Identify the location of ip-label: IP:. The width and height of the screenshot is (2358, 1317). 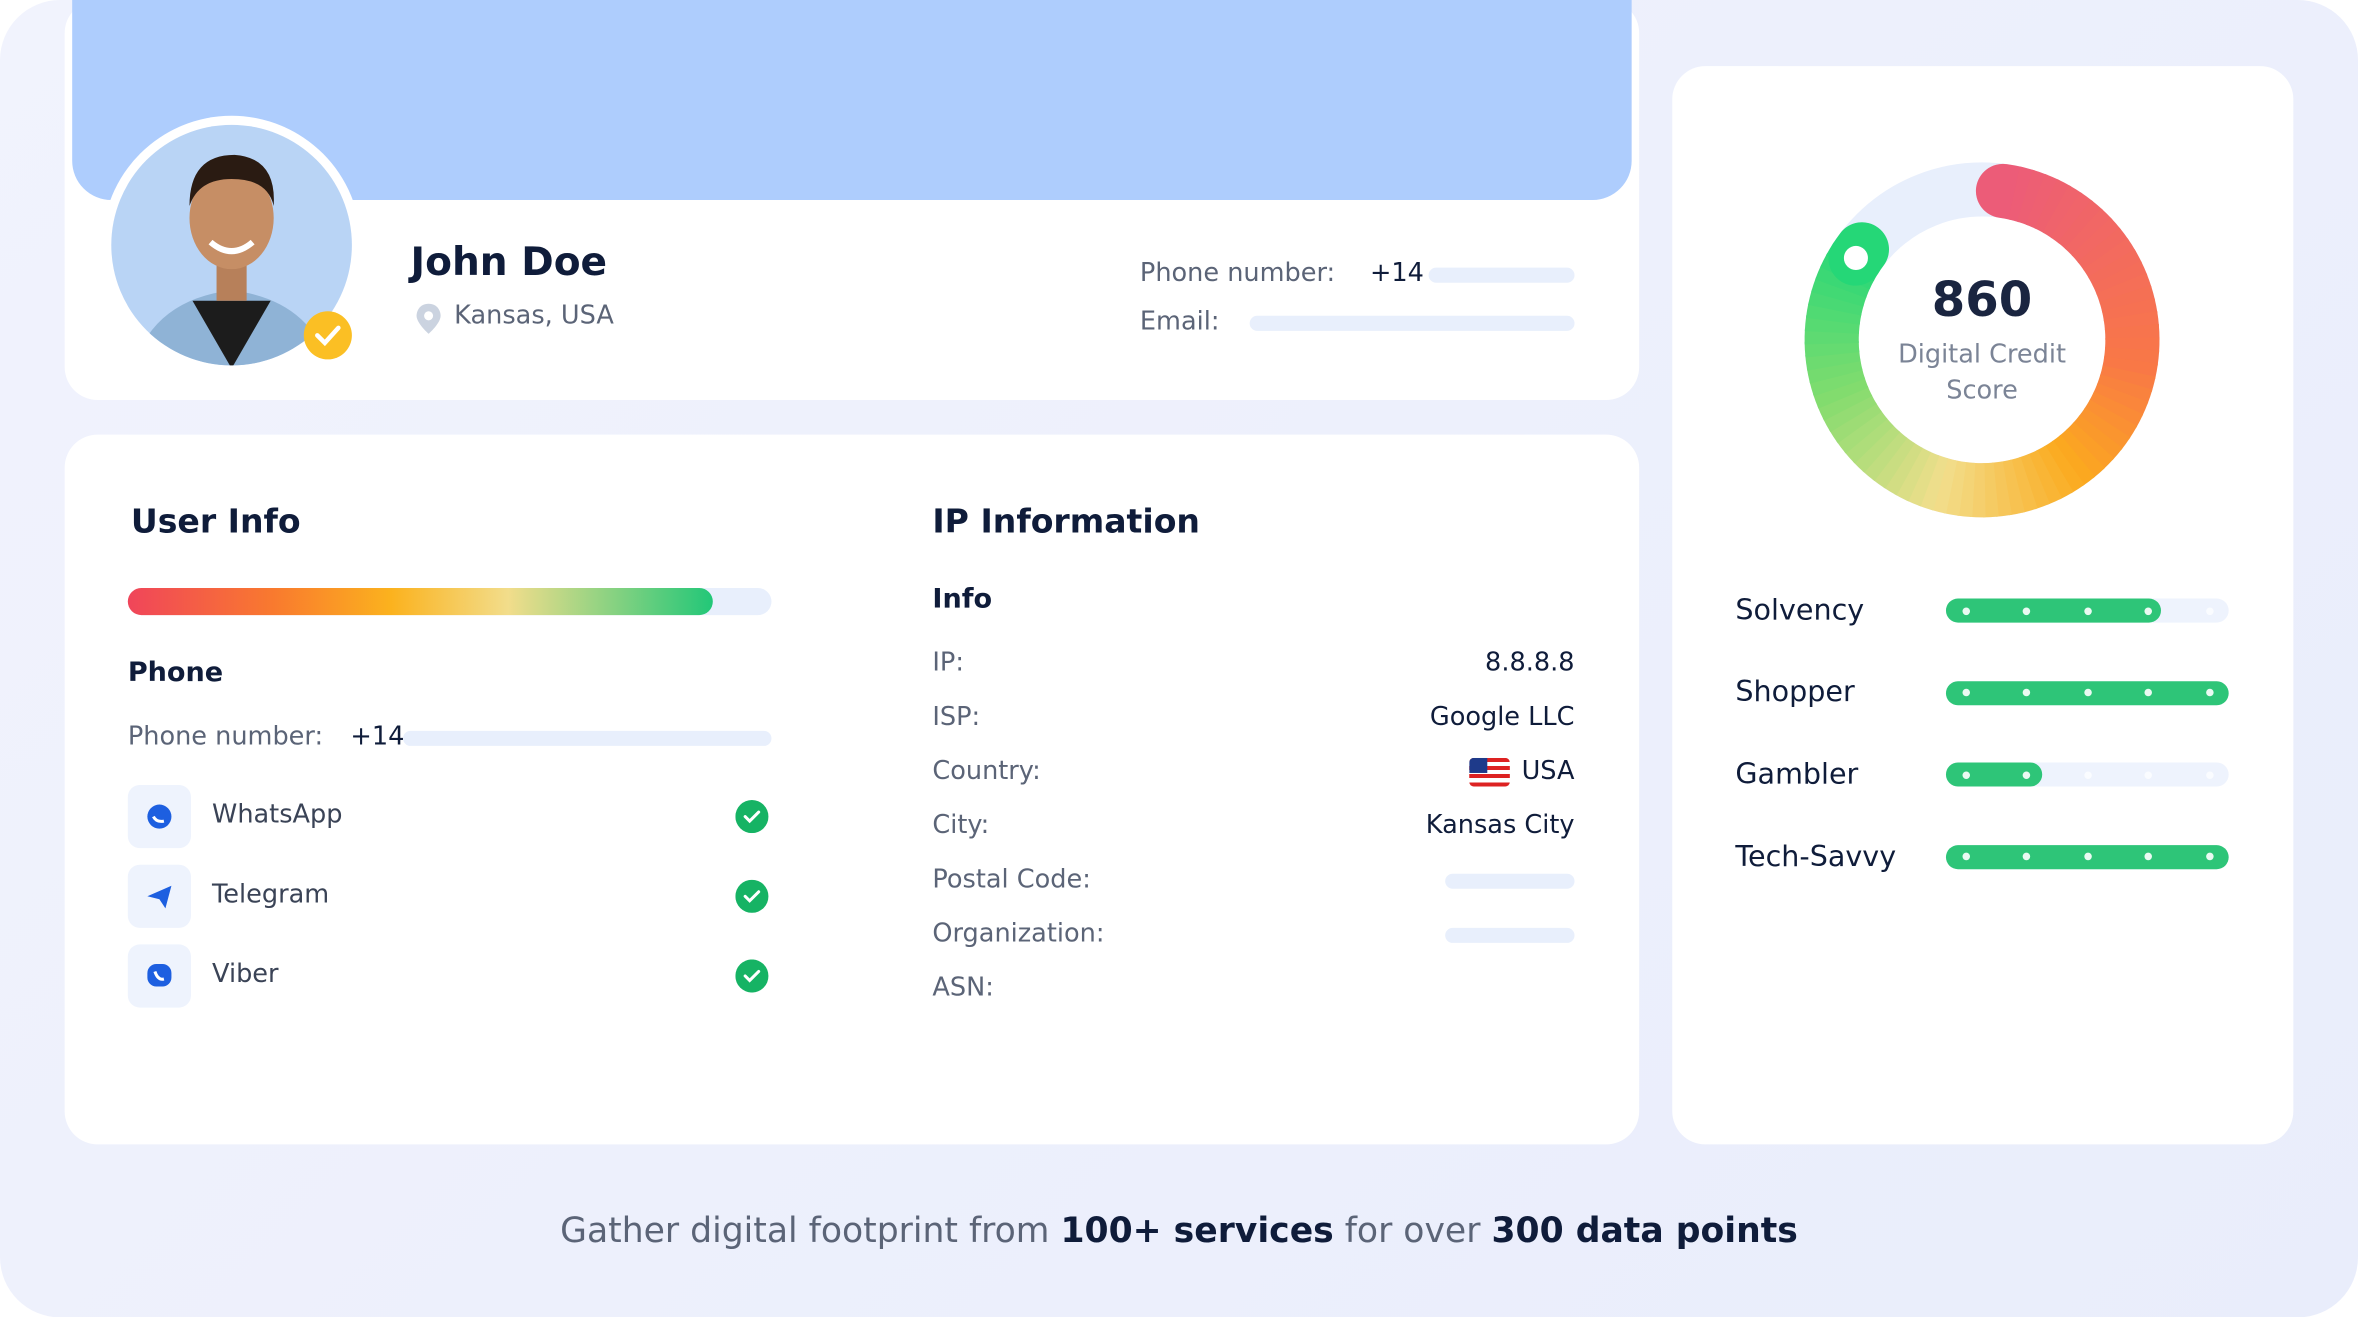
(948, 664).